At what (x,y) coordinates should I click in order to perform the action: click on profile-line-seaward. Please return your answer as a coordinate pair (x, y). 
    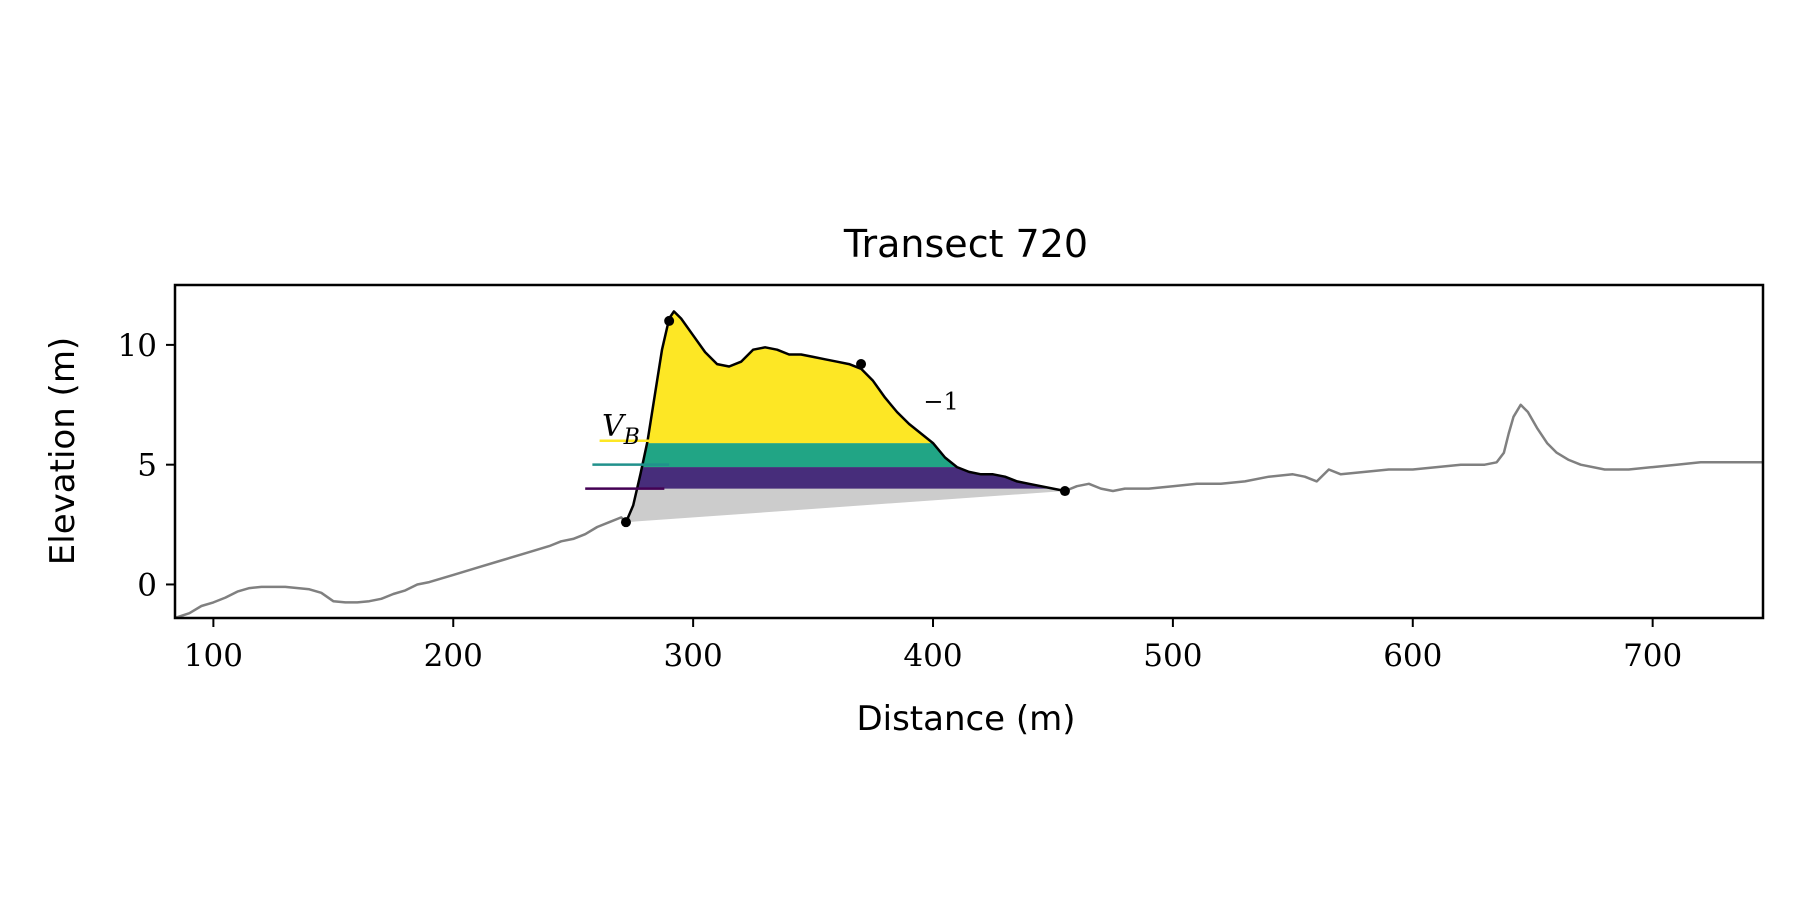
    Looking at the image, I should click on (401, 567).